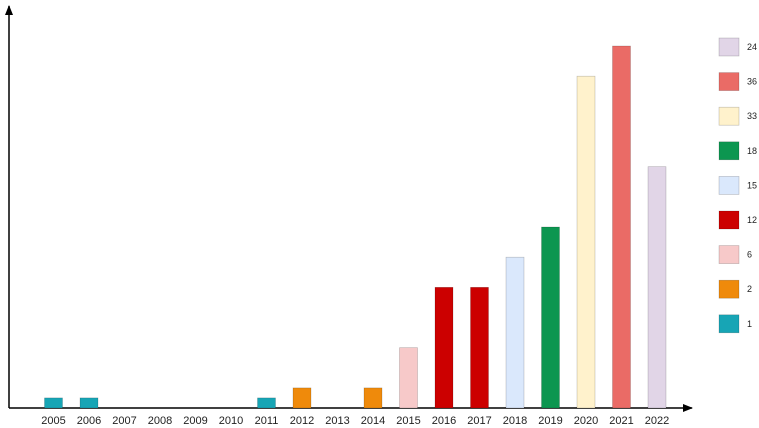 Image resolution: width=759 pixels, height=428 pixels. I want to click on bar-2005, so click(53, 403).